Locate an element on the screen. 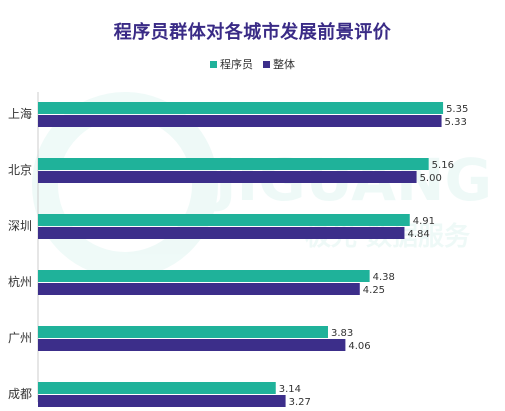 The width and height of the screenshot is (505, 411). value-label: 4.25 is located at coordinates (374, 290).